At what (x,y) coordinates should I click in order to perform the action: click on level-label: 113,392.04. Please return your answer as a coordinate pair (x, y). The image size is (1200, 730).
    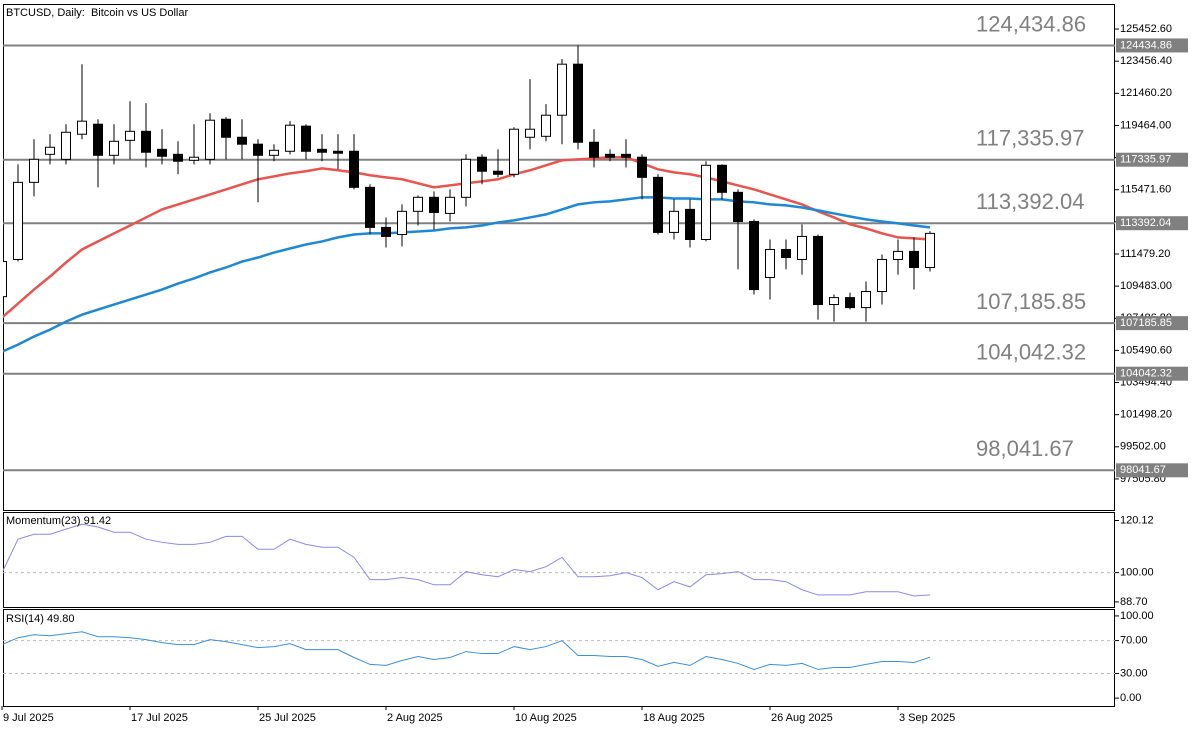
    Looking at the image, I should click on (1030, 201).